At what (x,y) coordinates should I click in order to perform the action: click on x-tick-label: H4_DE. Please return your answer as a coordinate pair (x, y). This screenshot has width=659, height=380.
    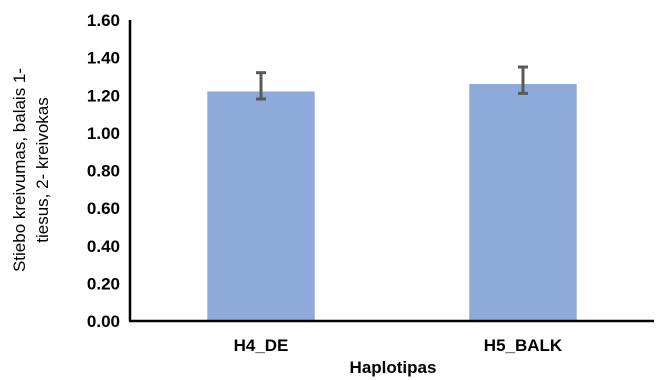
    Looking at the image, I should click on (261, 345).